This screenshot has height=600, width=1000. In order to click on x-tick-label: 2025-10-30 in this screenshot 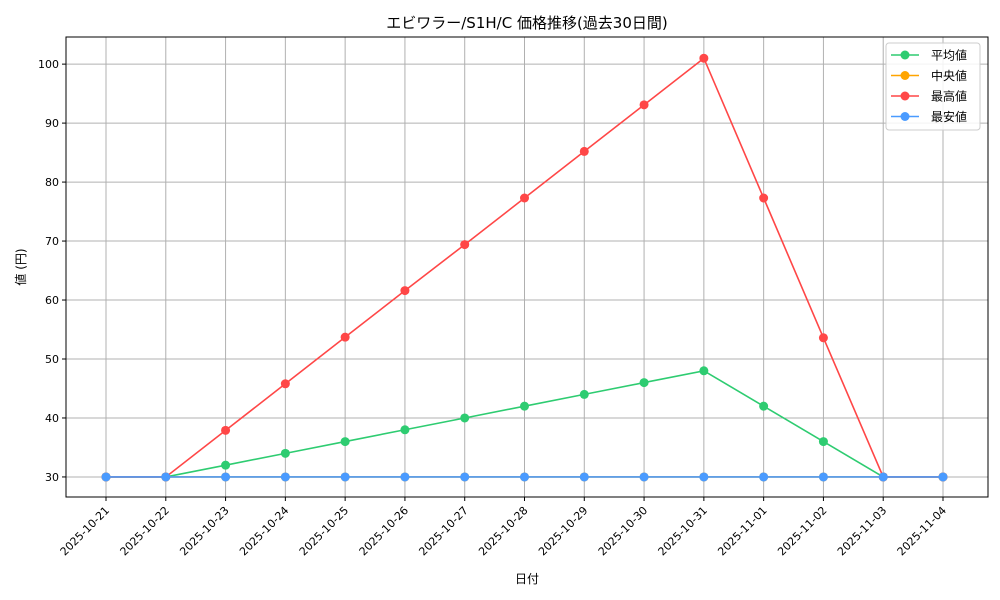, I will do `click(623, 531)`.